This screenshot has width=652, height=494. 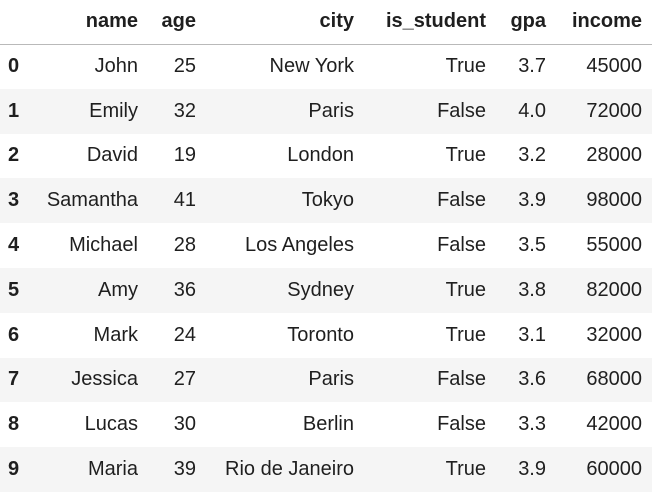 What do you see at coordinates (430, 22) in the screenshot?
I see `column-header-is-student: is_student` at bounding box center [430, 22].